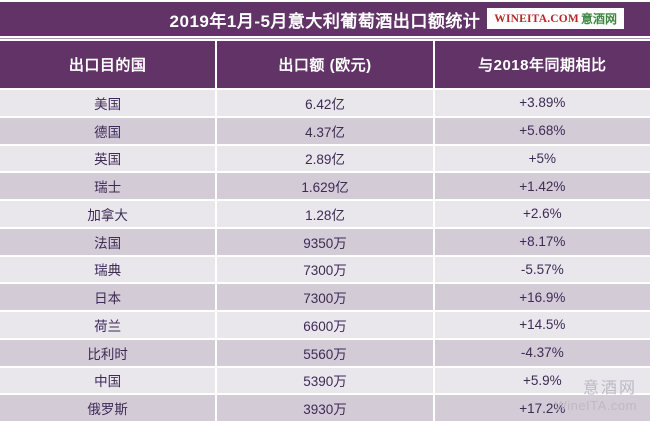 This screenshot has width=650, height=421. What do you see at coordinates (542, 380) in the screenshot?
I see `cell-yoy-change: +5.9%` at bounding box center [542, 380].